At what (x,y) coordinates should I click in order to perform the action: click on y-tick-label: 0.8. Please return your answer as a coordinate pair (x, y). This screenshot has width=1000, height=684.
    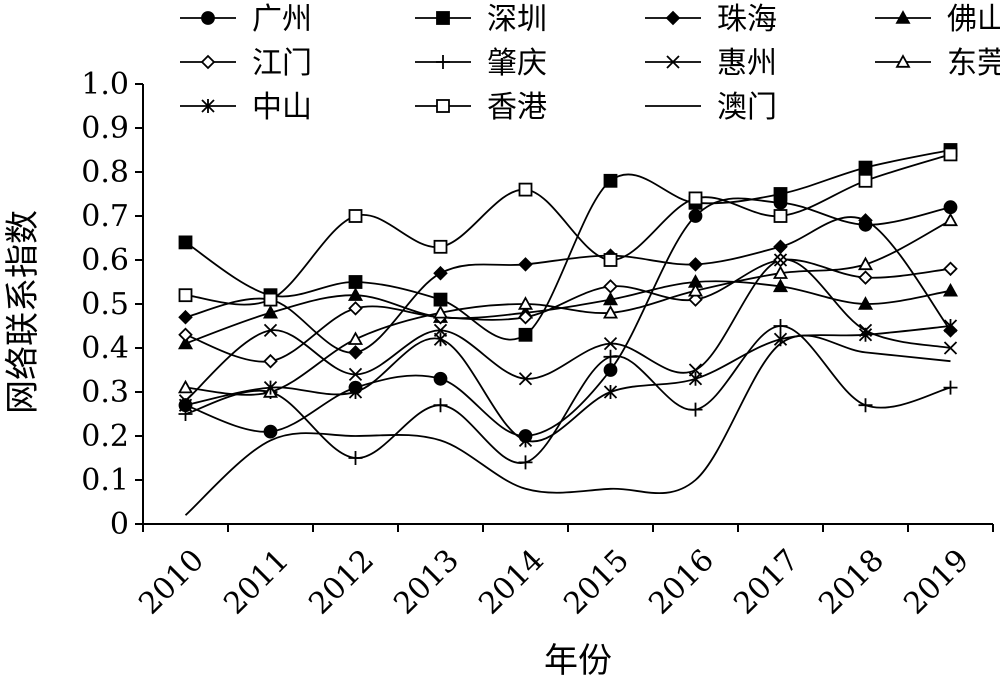
    Looking at the image, I should click on (105, 172).